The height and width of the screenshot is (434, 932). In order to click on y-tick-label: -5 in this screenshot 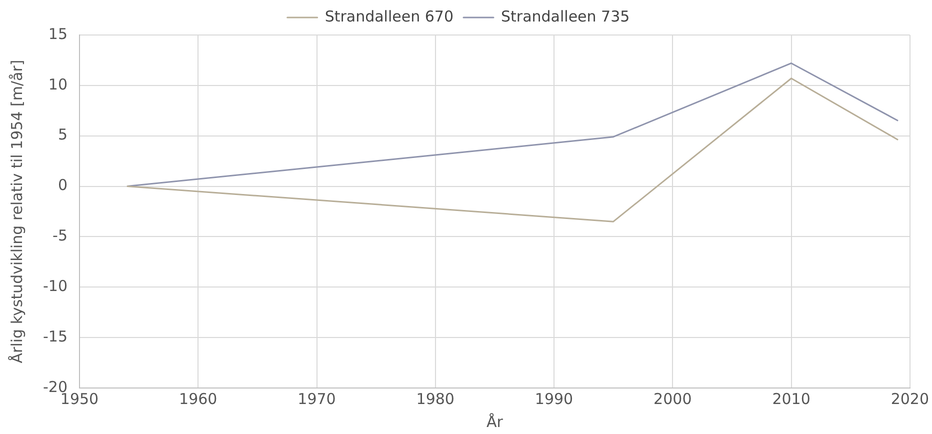, I will do `click(60, 235)`.